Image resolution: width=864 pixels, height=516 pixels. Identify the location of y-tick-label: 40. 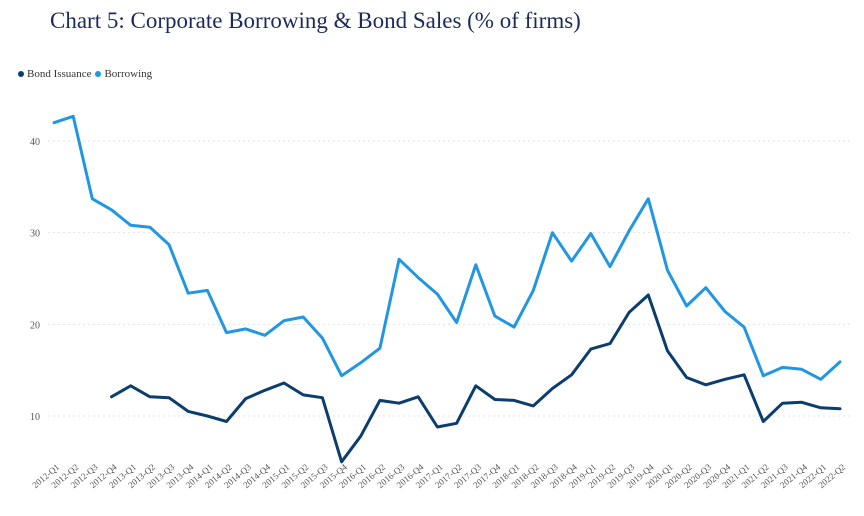
(35, 142).